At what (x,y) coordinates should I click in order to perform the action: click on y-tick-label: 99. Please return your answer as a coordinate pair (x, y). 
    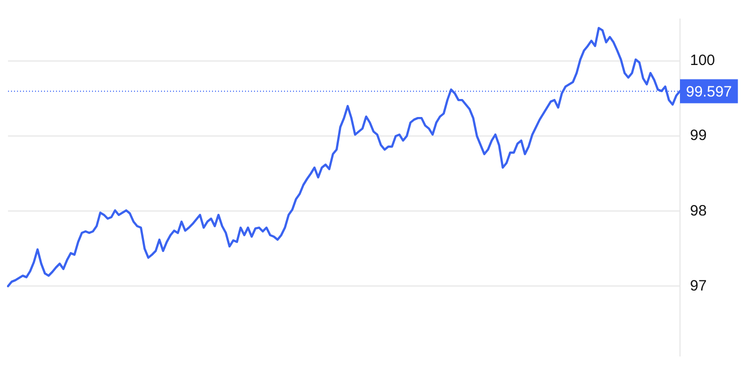
    Looking at the image, I should click on (698, 135).